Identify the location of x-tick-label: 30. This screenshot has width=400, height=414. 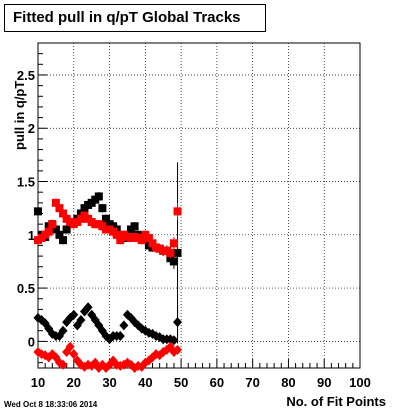
(109, 382).